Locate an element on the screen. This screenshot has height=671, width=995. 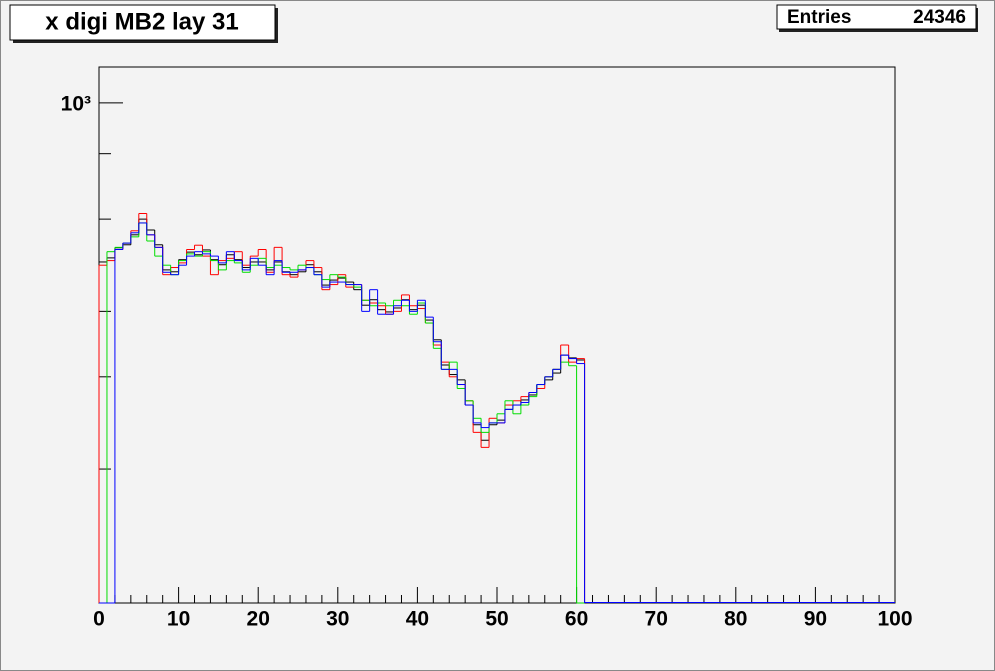
stats-value: 24346 is located at coordinates (939, 17).